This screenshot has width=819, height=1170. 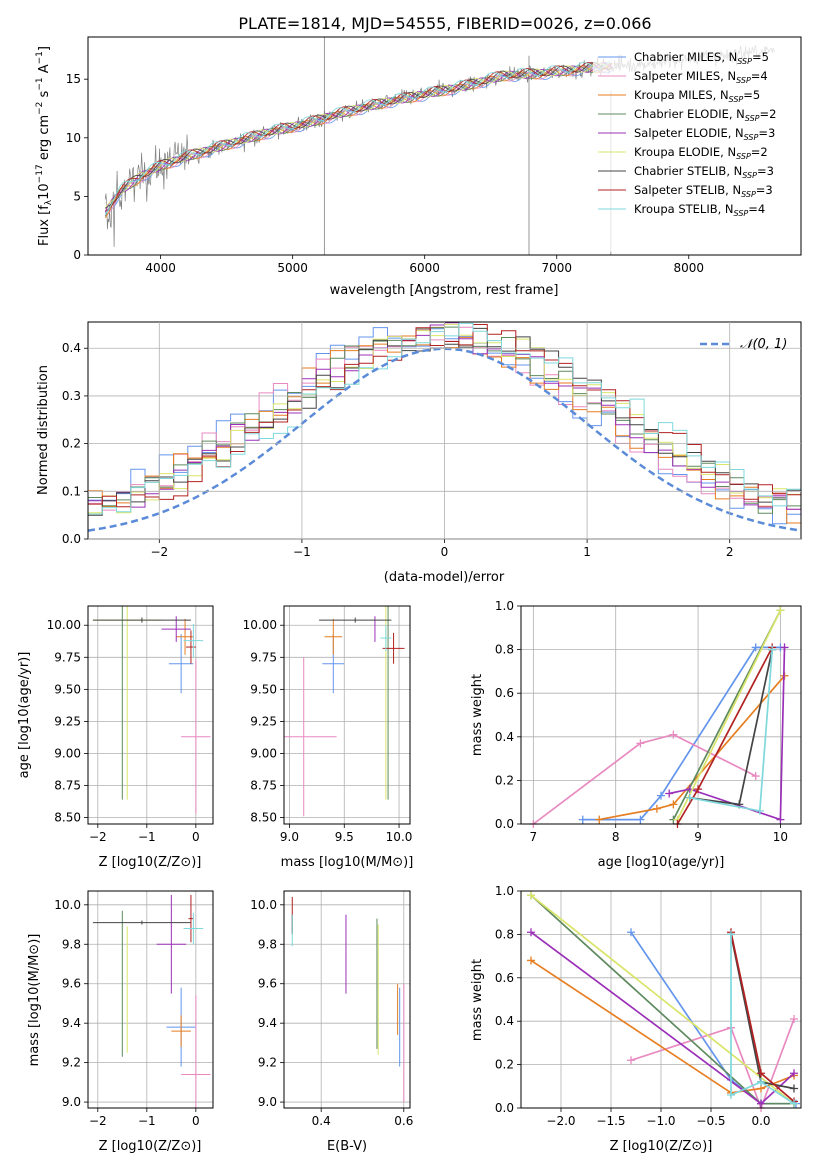 What do you see at coordinates (763, 344) in the screenshot?
I see `normal-legend-label: 𝒩(0, 1)` at bounding box center [763, 344].